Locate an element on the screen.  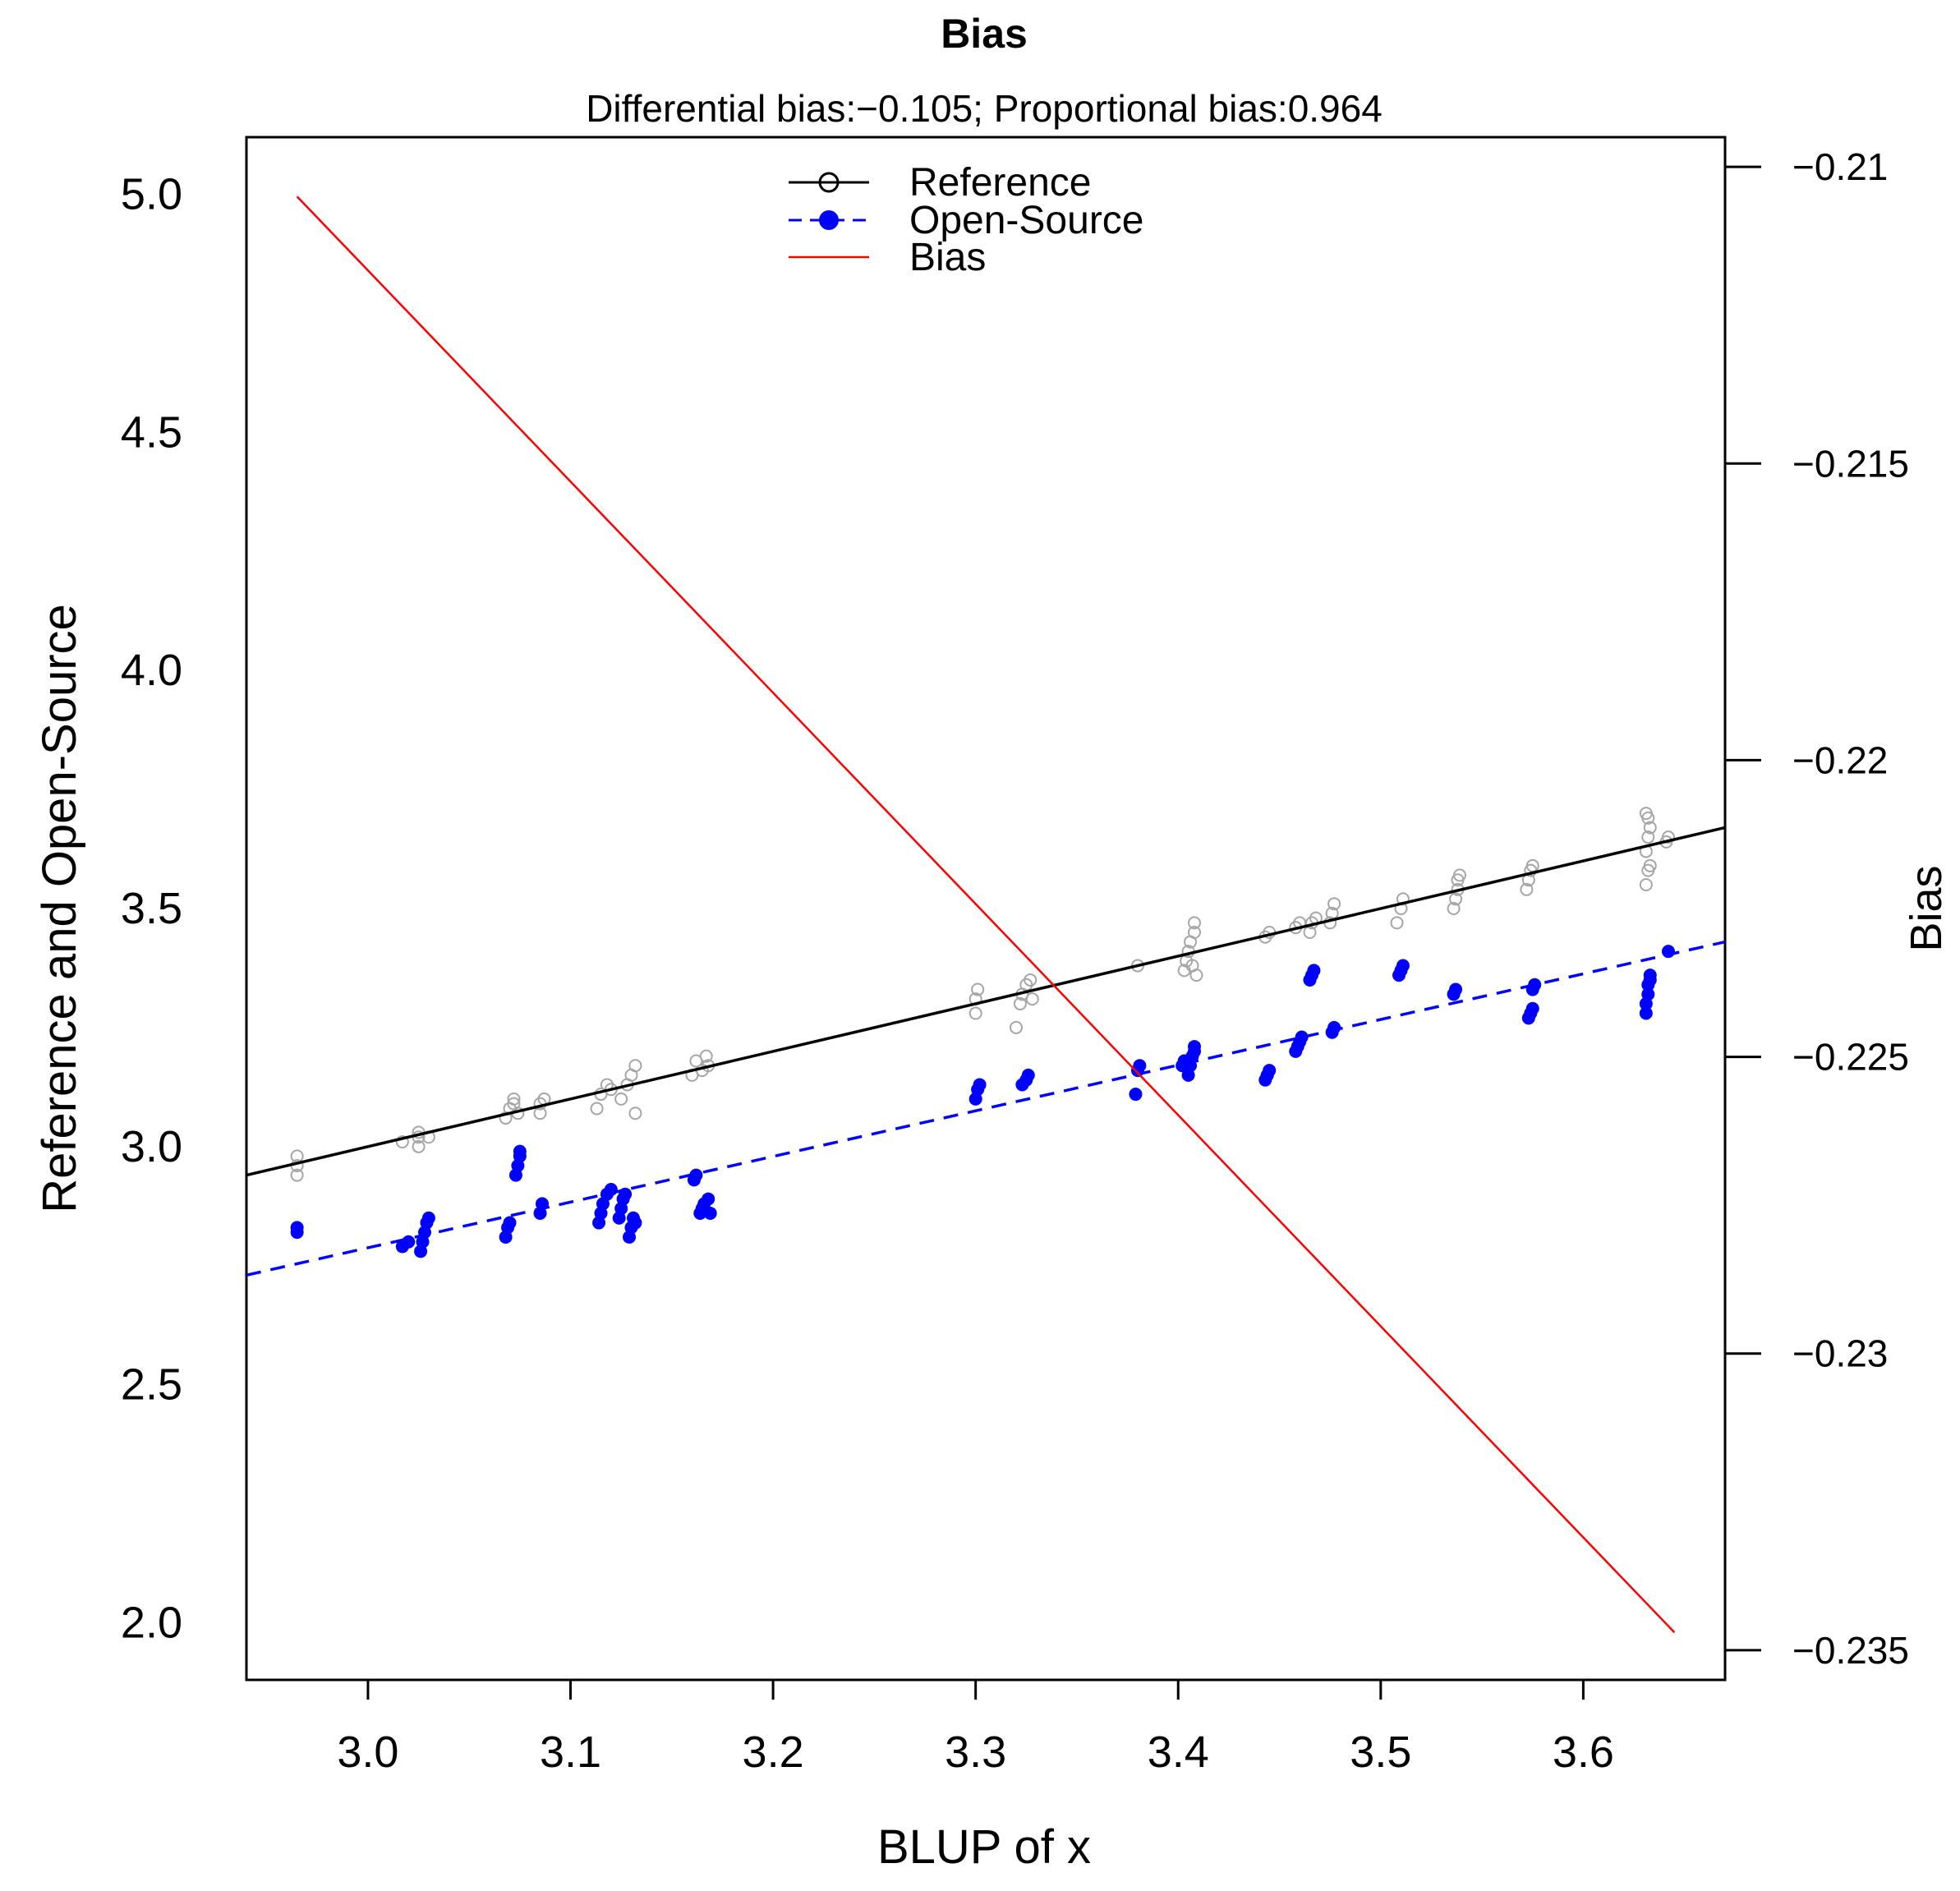
x-tick-label: 3.1 is located at coordinates (570, 1752).